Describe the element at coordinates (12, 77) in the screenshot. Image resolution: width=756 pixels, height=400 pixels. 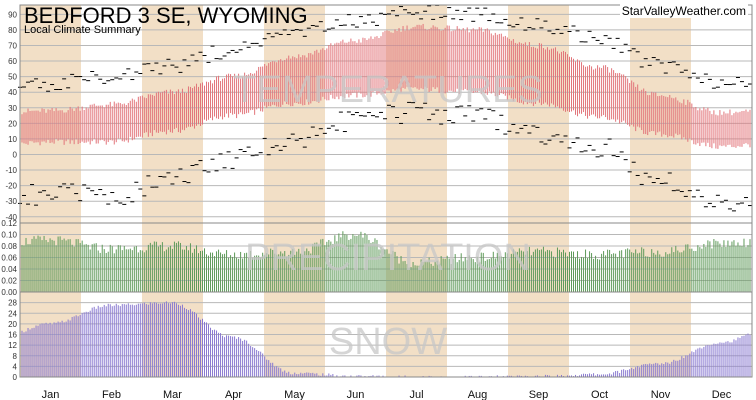
I see `temp-tick-label: 50` at that location.